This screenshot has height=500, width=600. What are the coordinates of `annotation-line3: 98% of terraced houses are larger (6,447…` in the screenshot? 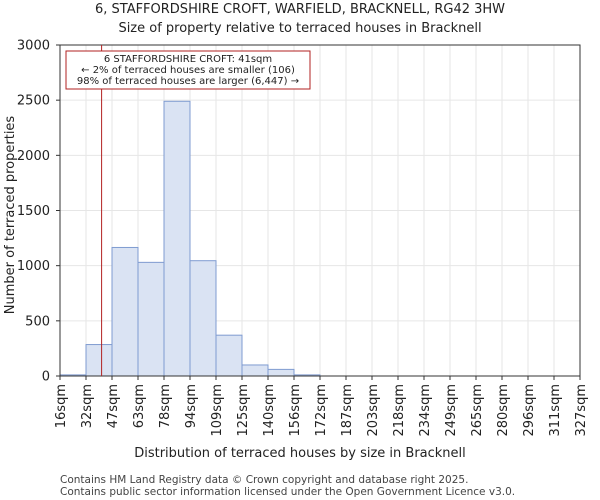 It's located at (188, 81).